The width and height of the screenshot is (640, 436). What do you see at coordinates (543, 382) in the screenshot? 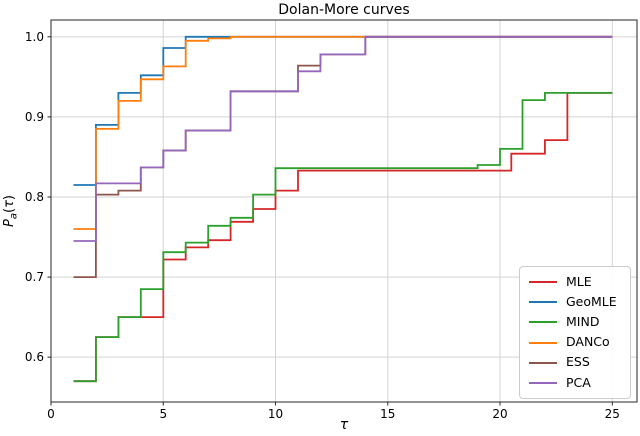
I see `legend-swatch-pca` at bounding box center [543, 382].